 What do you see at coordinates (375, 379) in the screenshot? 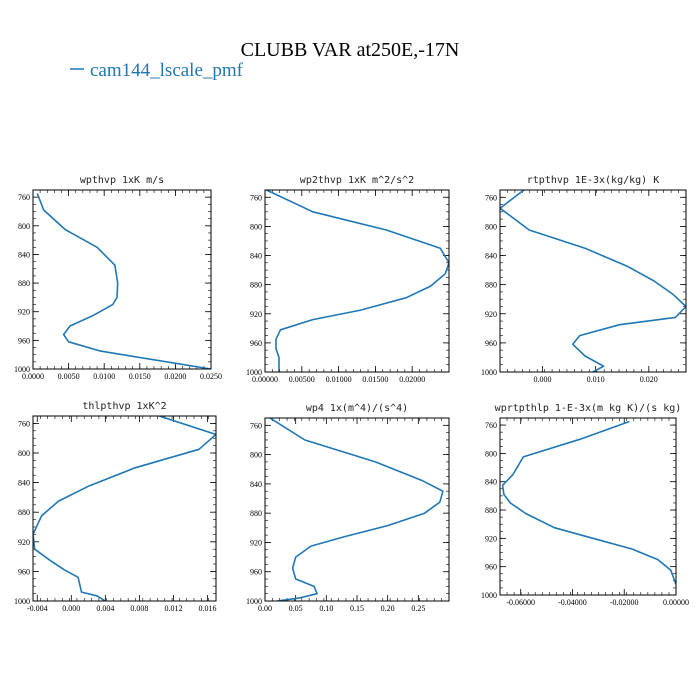
I see `x-tick-label: 0.01500` at bounding box center [375, 379].